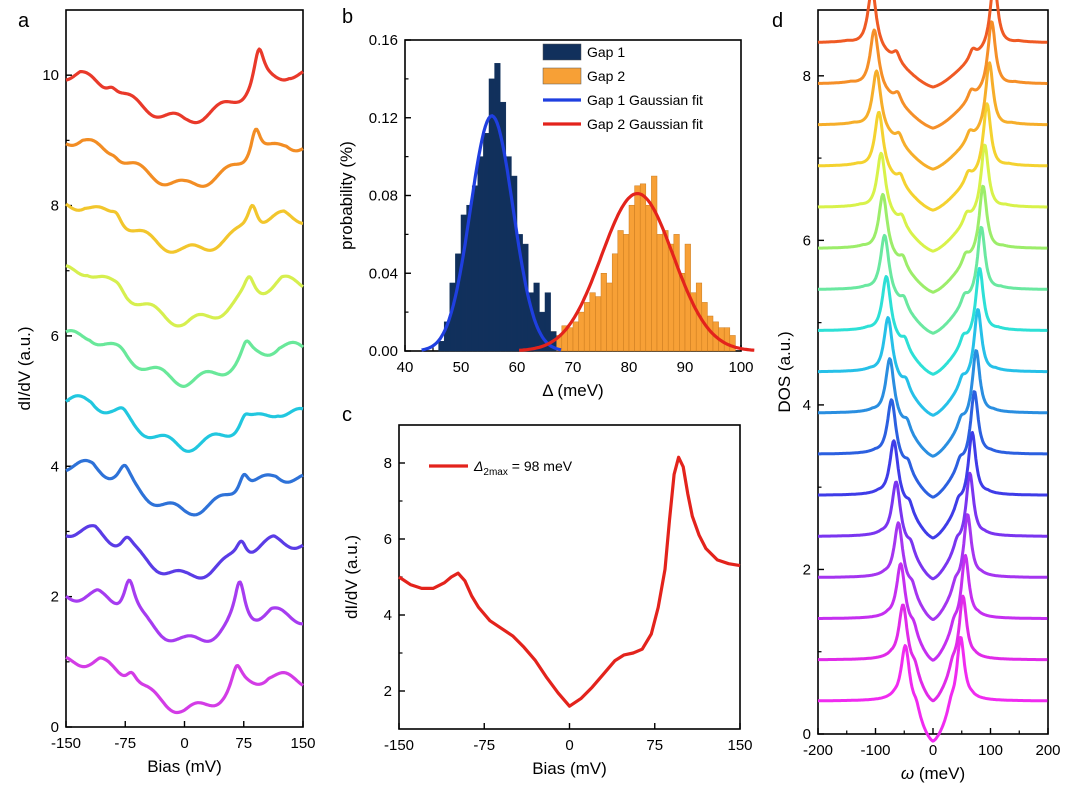  What do you see at coordinates (569, 768) in the screenshot?
I see `x-axis-label: Bias (mV)` at bounding box center [569, 768].